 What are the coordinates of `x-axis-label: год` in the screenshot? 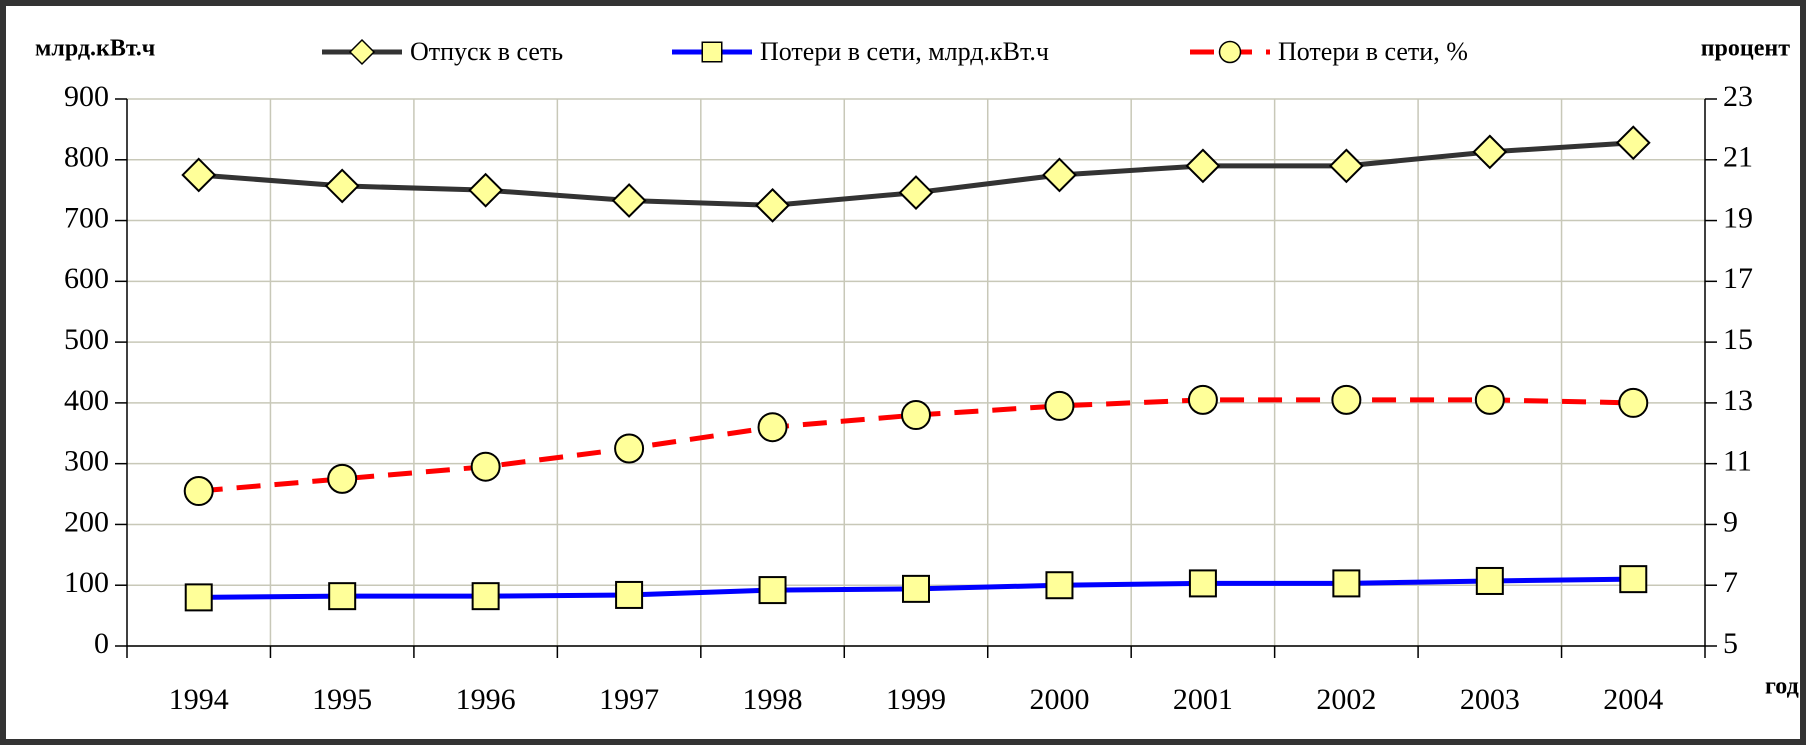 It's located at (1782, 687).